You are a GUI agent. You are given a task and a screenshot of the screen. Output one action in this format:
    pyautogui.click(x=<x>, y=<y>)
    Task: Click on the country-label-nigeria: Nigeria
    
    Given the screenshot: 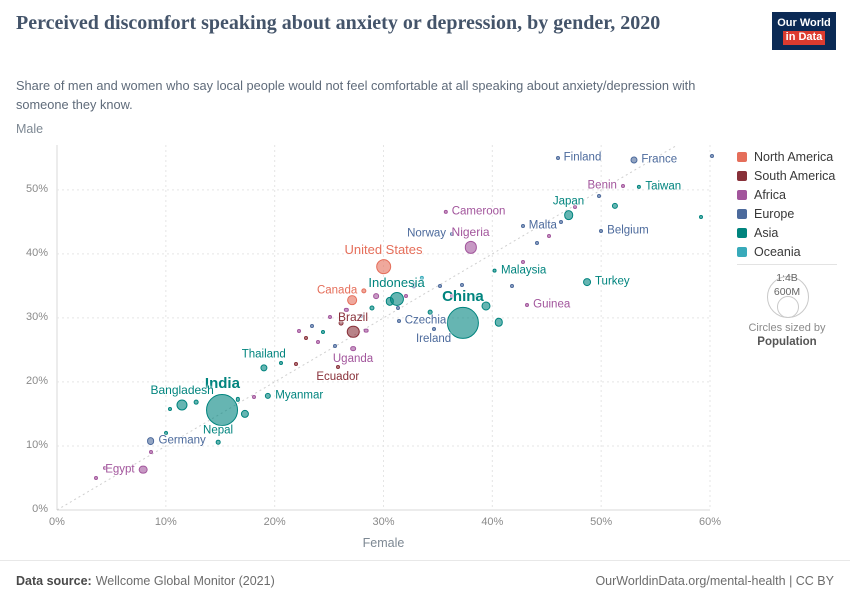 What is the action you would take?
    pyautogui.click(x=470, y=232)
    